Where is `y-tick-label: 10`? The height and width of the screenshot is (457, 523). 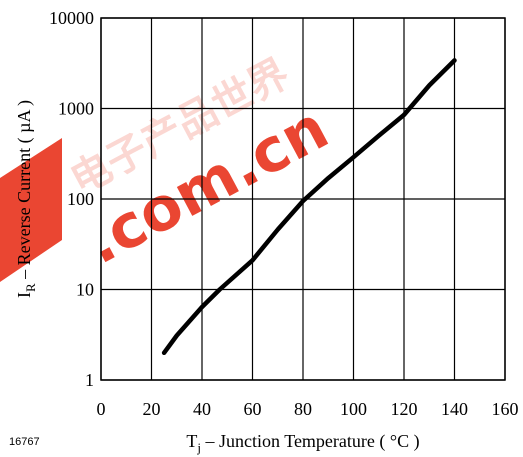
y-tick-label: 10 is located at coordinates (85, 290).